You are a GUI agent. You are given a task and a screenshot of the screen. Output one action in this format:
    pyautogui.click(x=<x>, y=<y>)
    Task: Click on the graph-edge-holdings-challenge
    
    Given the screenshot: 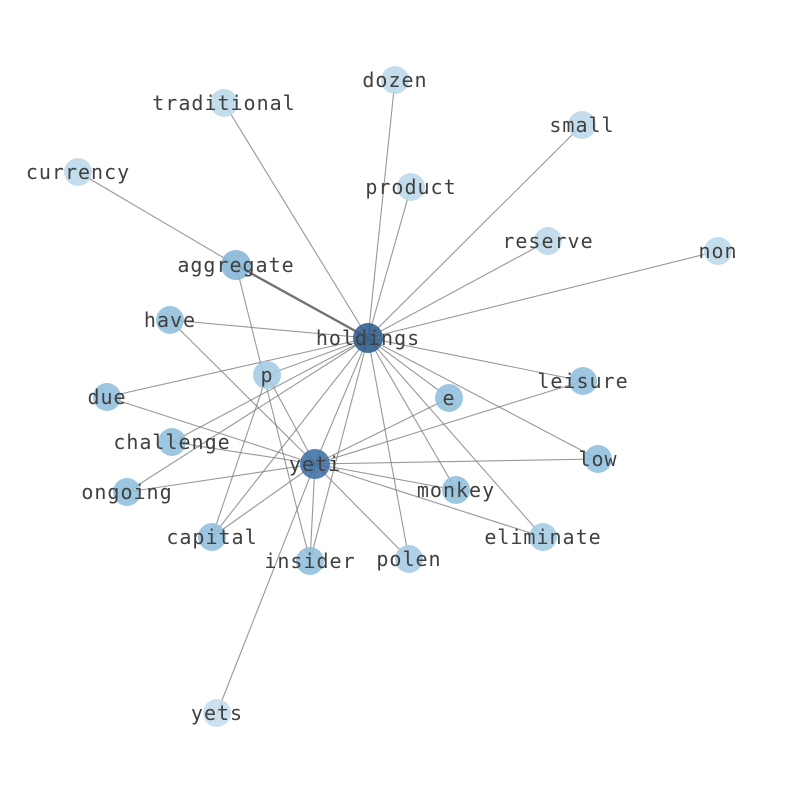 What is the action you would take?
    pyautogui.click(x=270, y=390)
    